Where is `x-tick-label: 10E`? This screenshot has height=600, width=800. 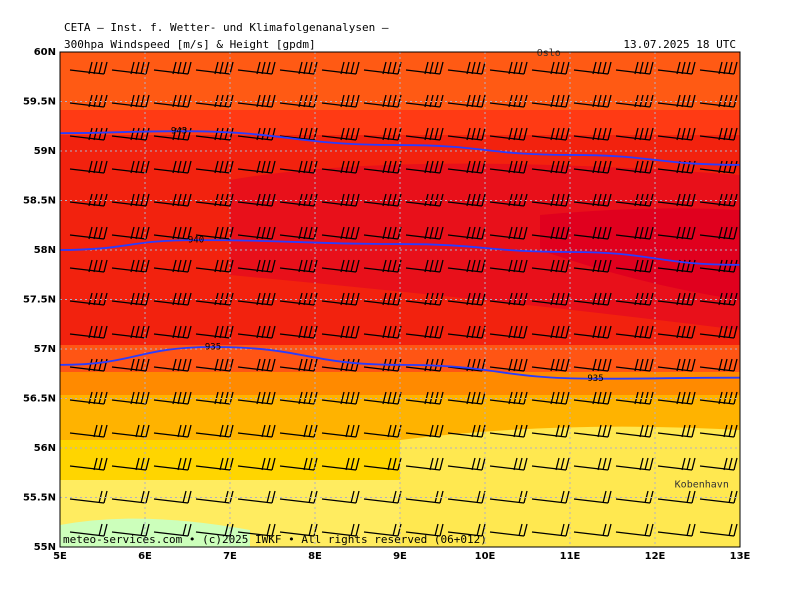
x-tick-label: 10E is located at coordinates (485, 556).